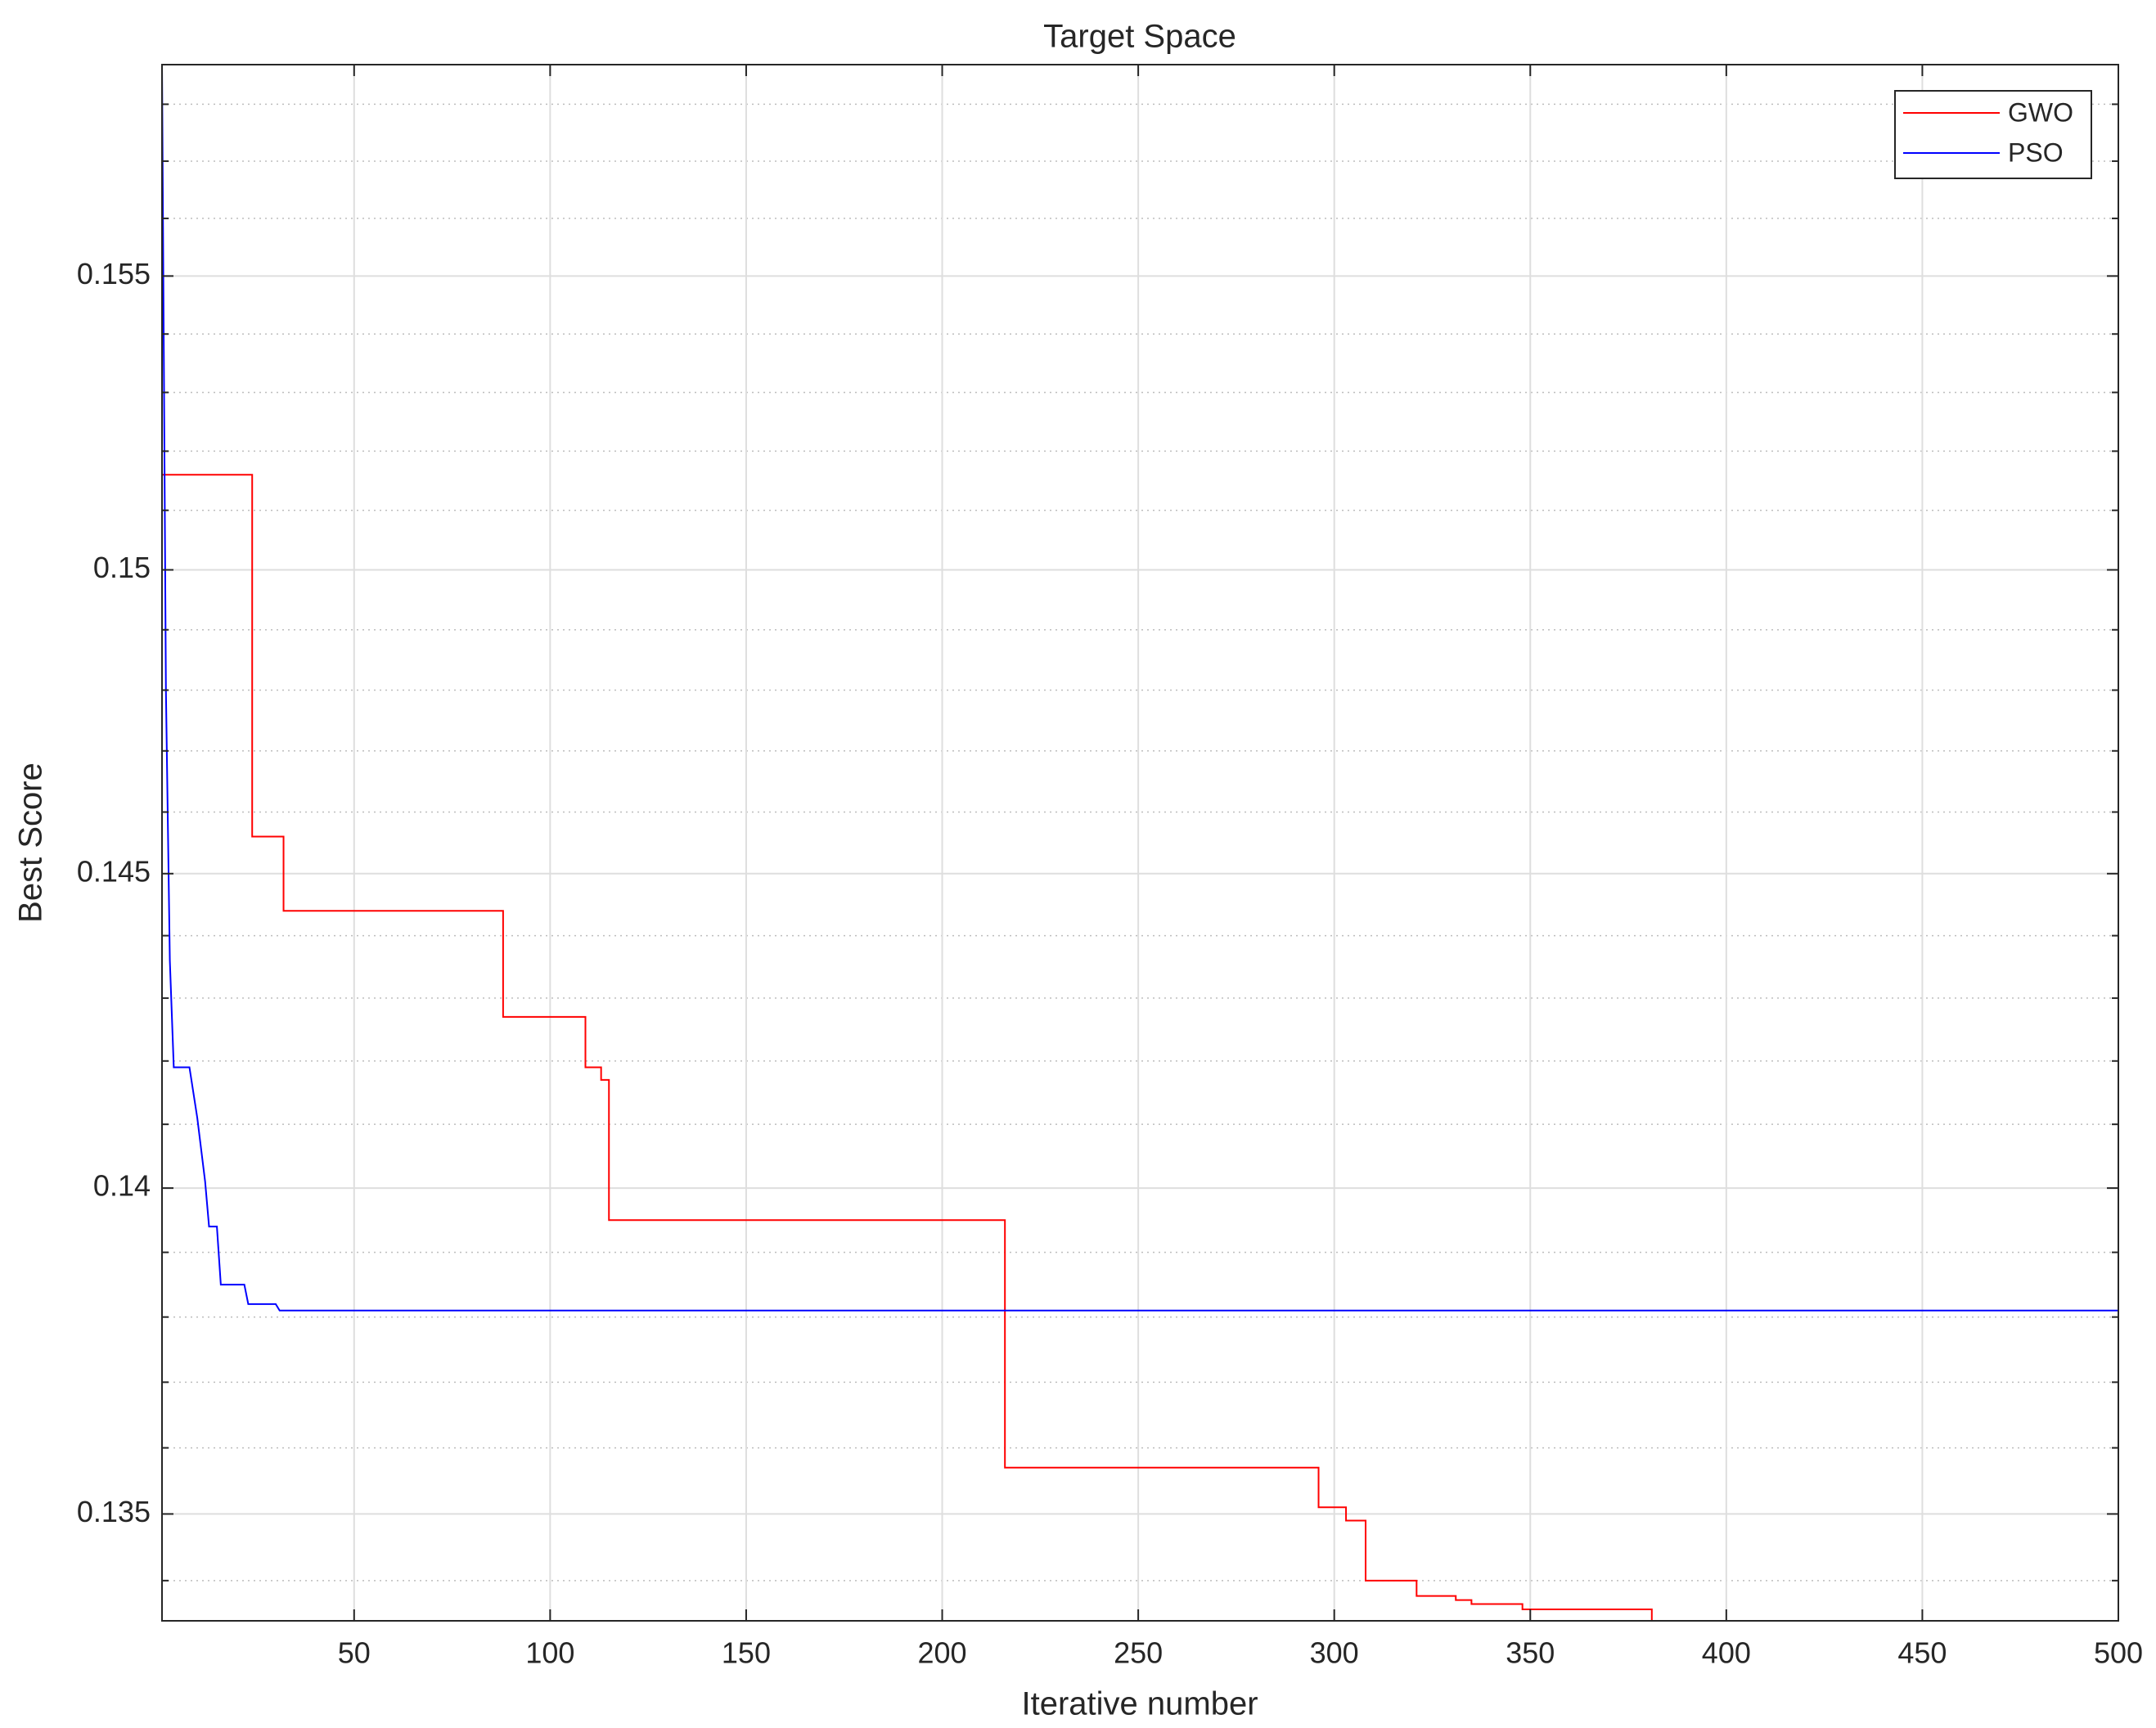 The width and height of the screenshot is (2156, 1728). I want to click on x-tick-label: 150, so click(746, 1653).